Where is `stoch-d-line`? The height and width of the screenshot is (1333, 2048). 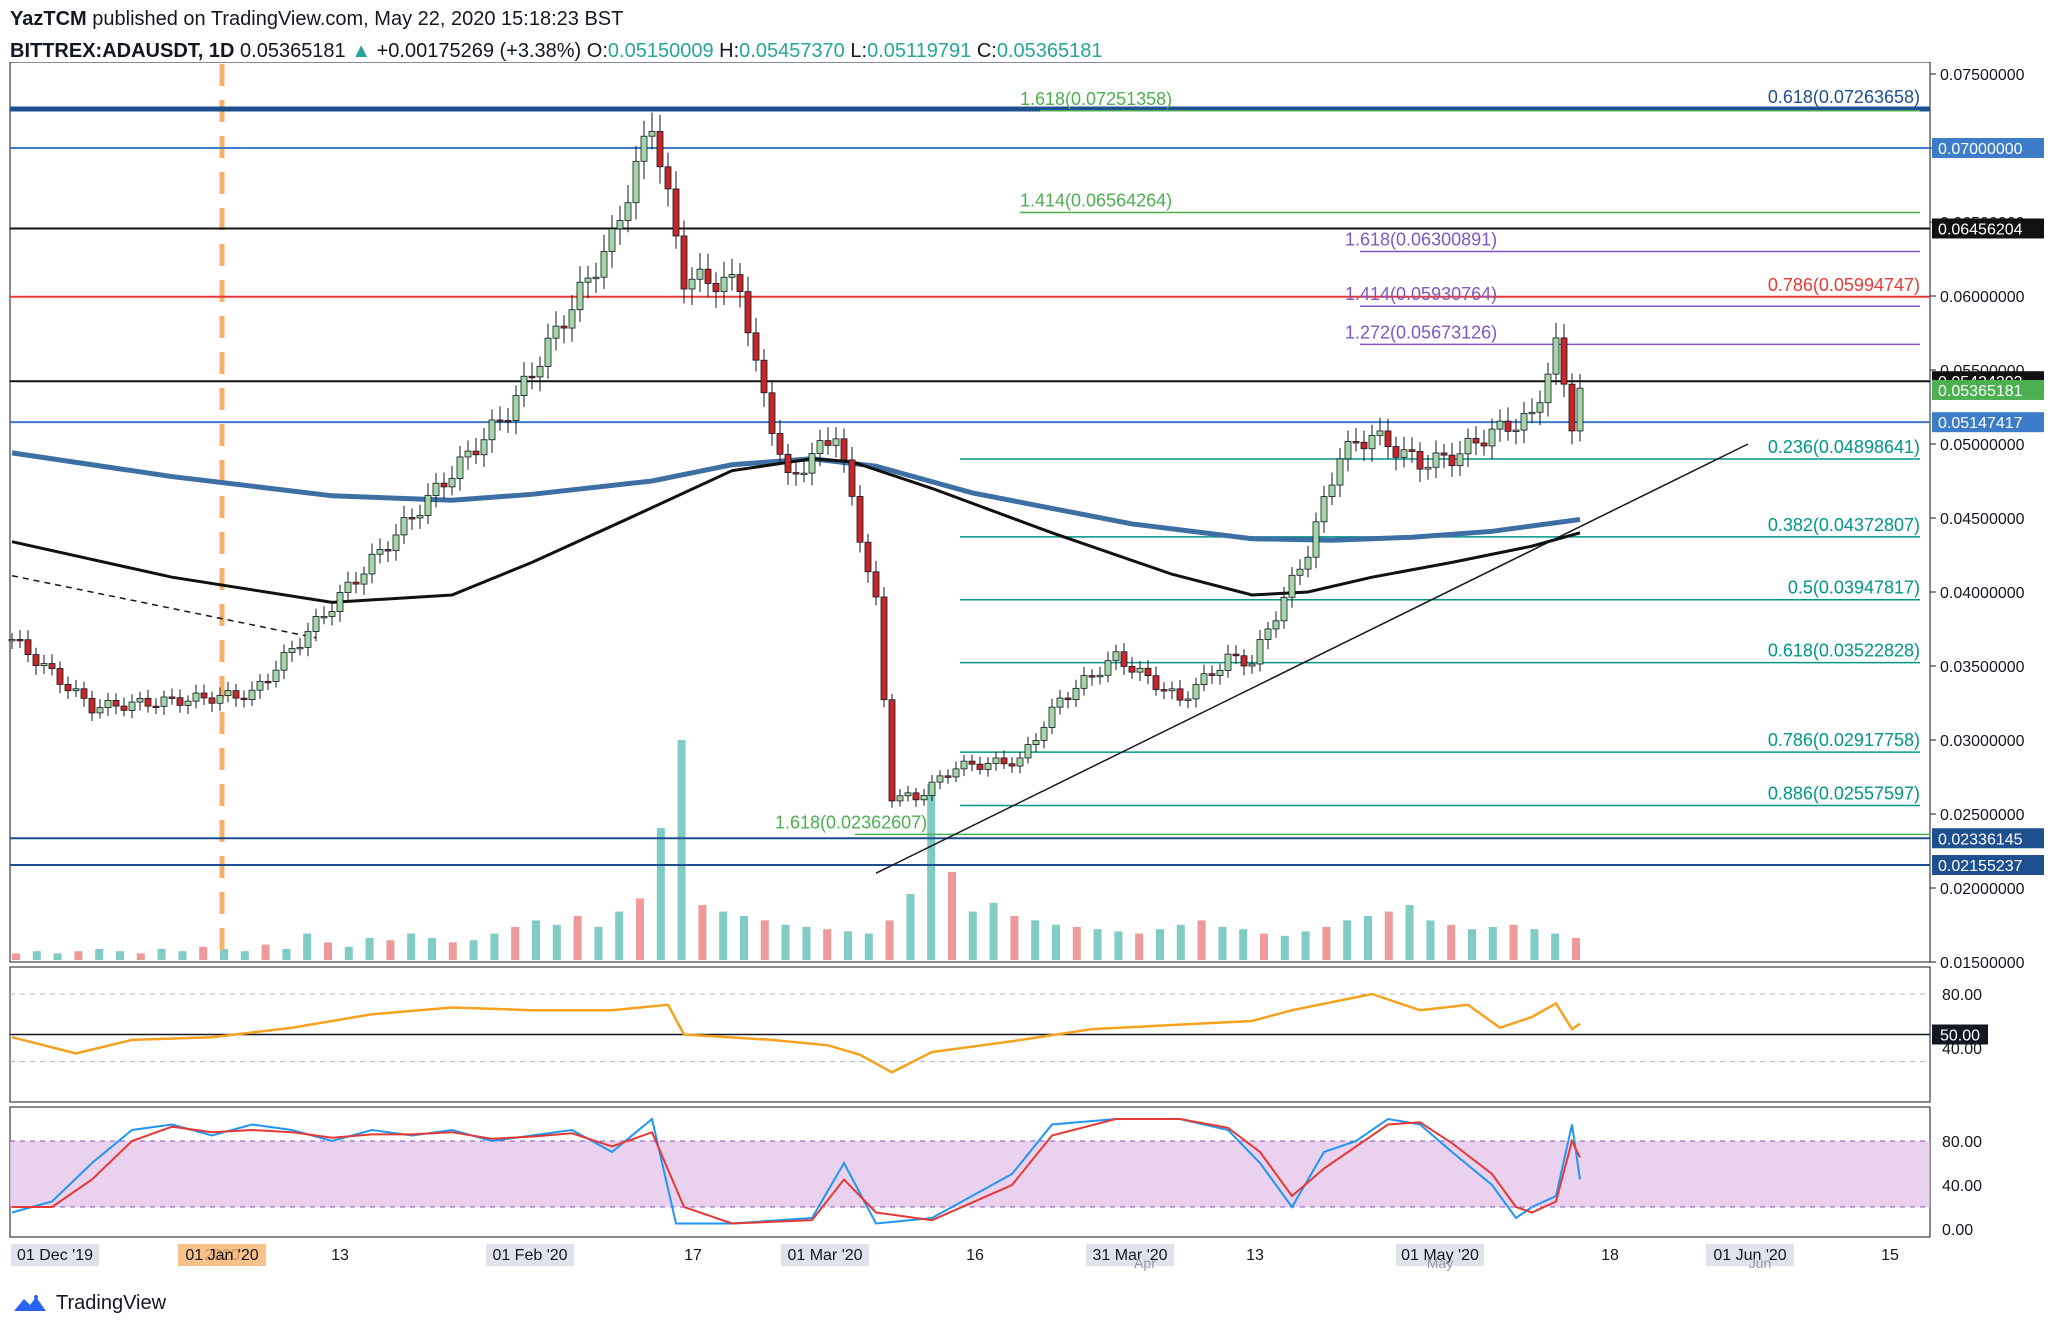
stoch-d-line is located at coordinates (796, 1171).